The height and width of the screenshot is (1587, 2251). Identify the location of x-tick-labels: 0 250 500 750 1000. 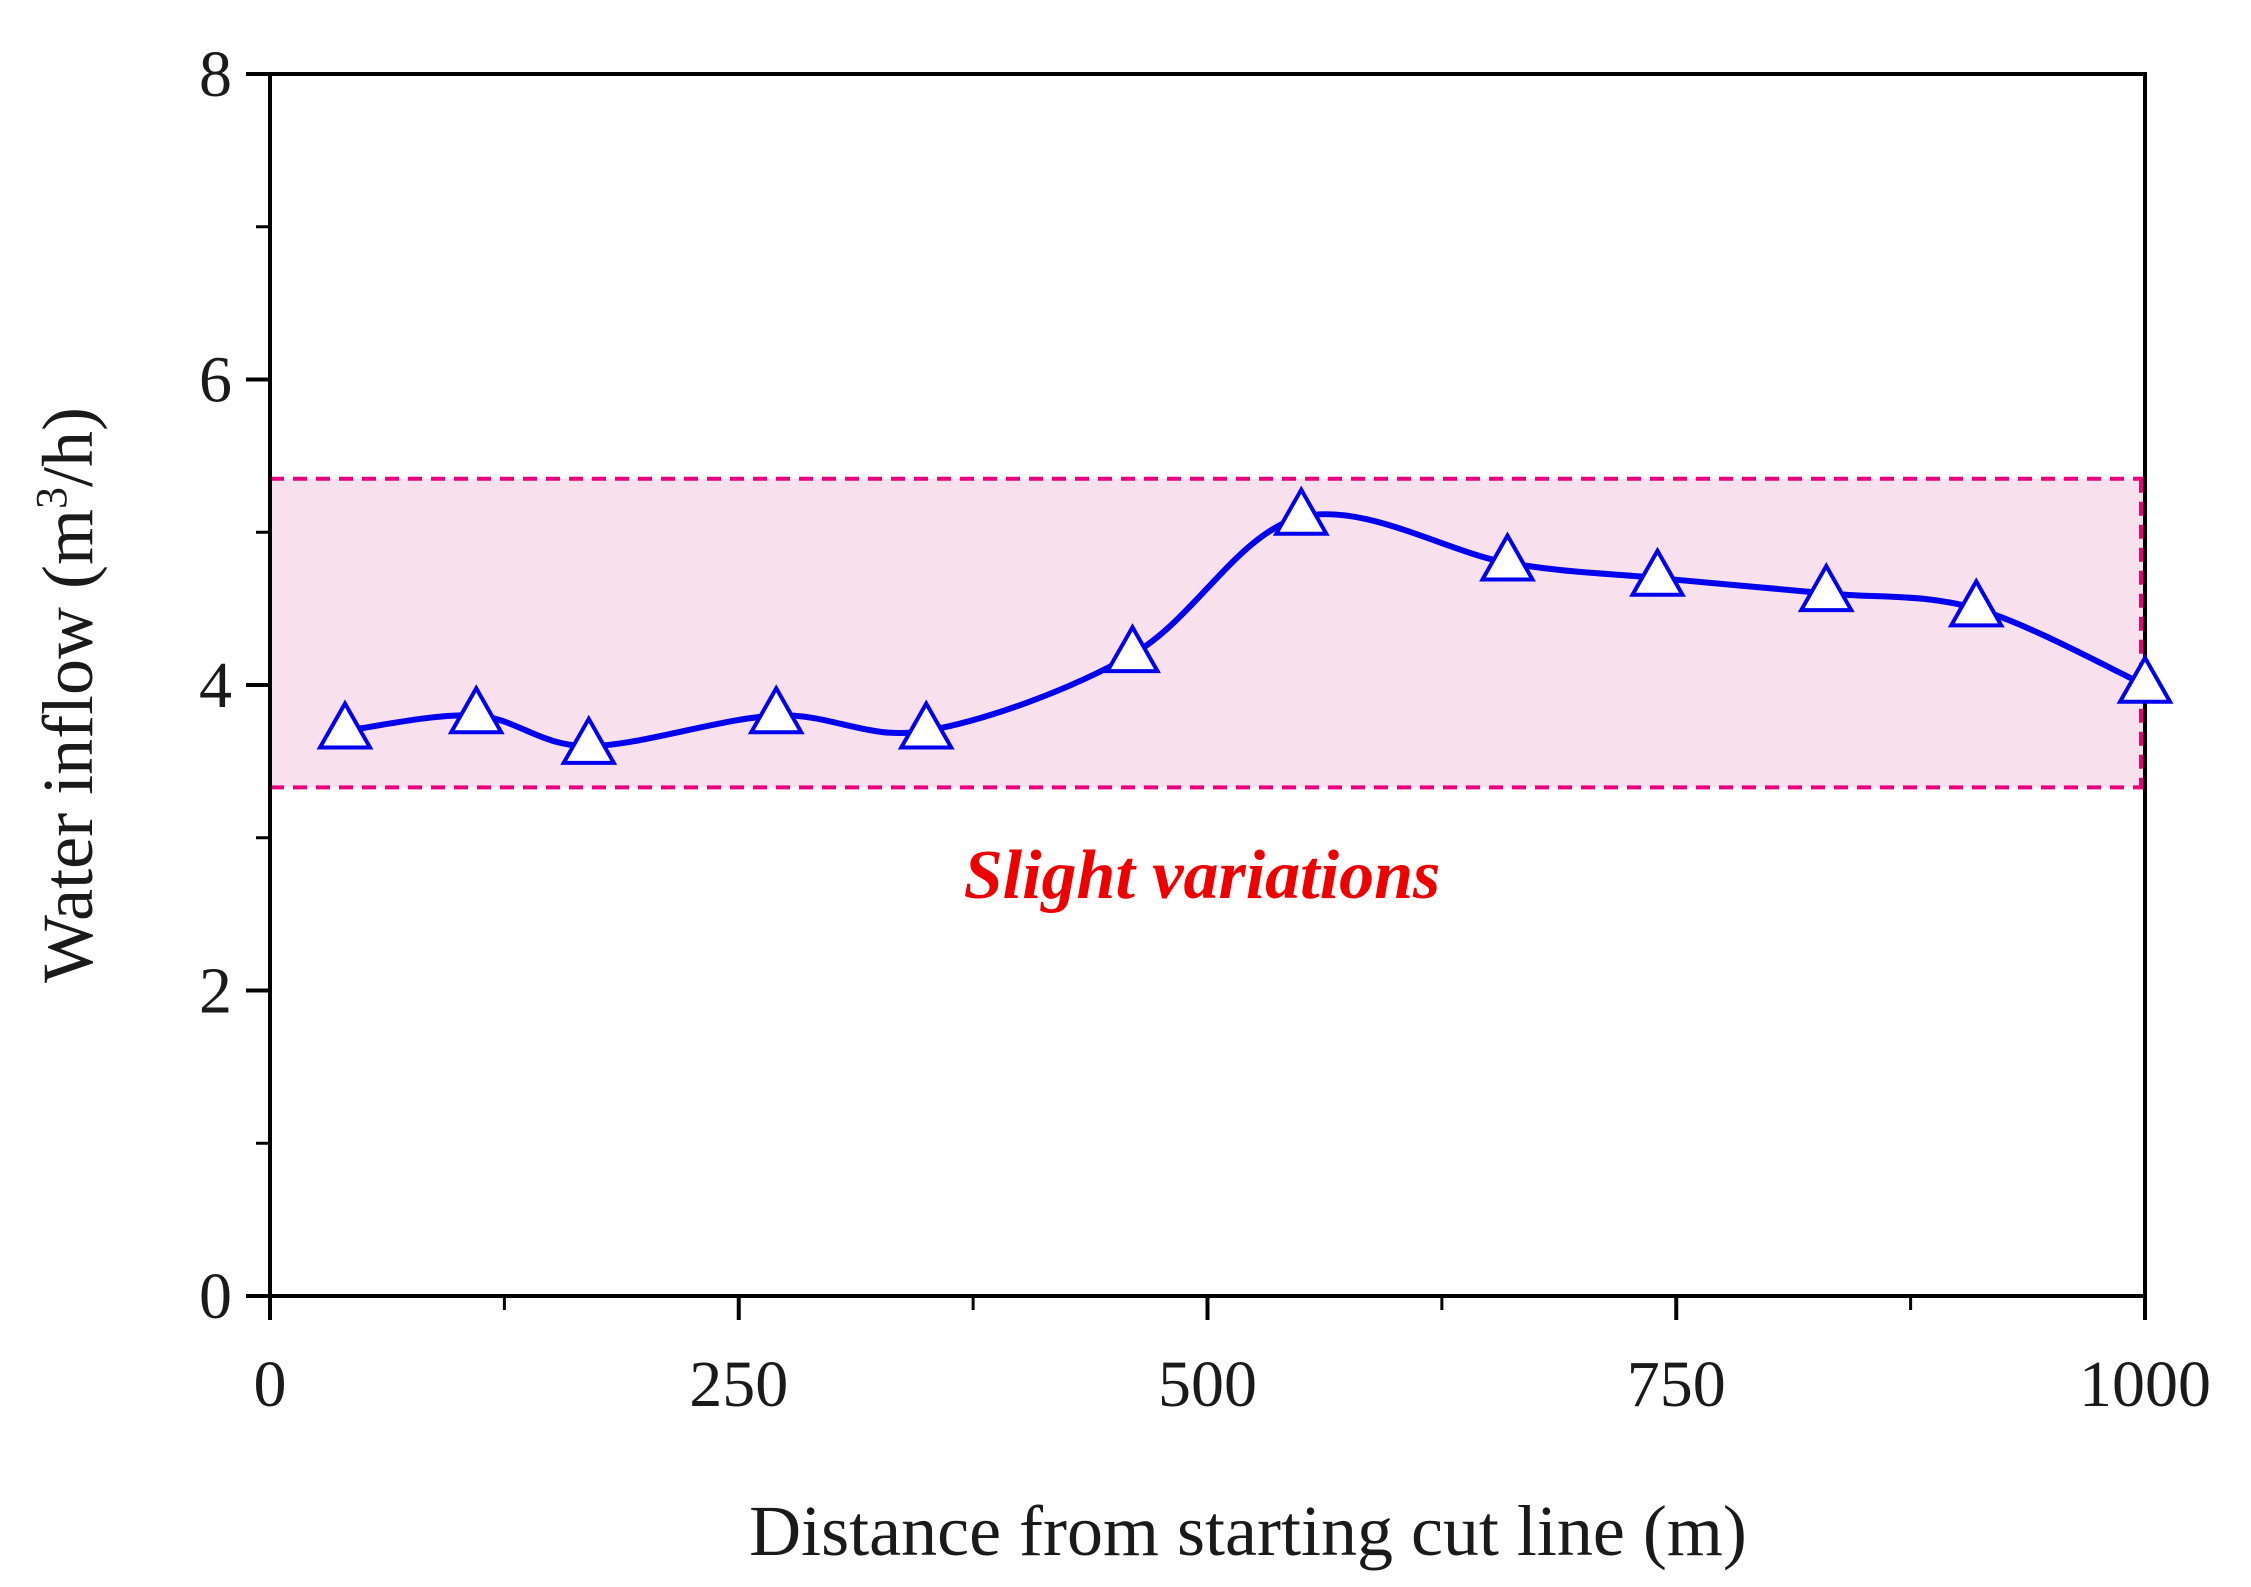
(1233, 1384).